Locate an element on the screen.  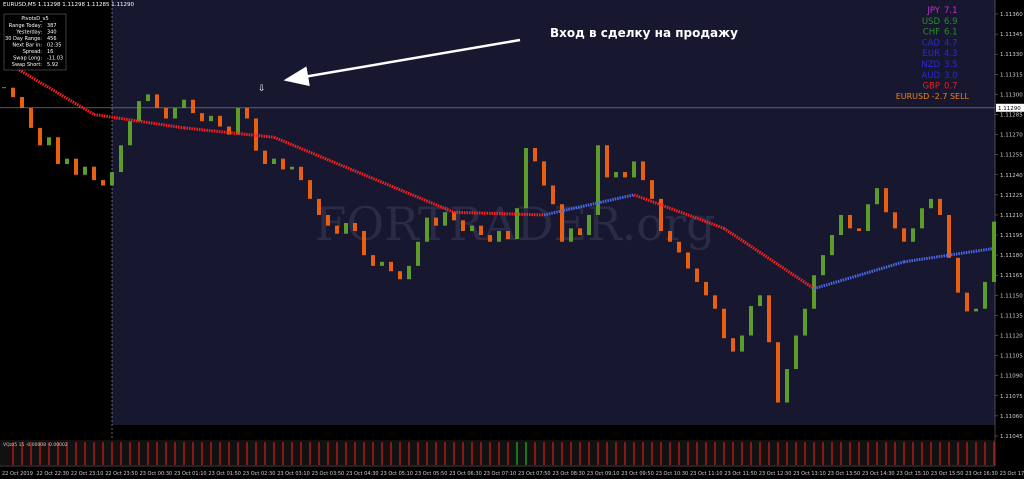
x-tick-label: 22 Oct 22:30 is located at coordinates (52, 474).